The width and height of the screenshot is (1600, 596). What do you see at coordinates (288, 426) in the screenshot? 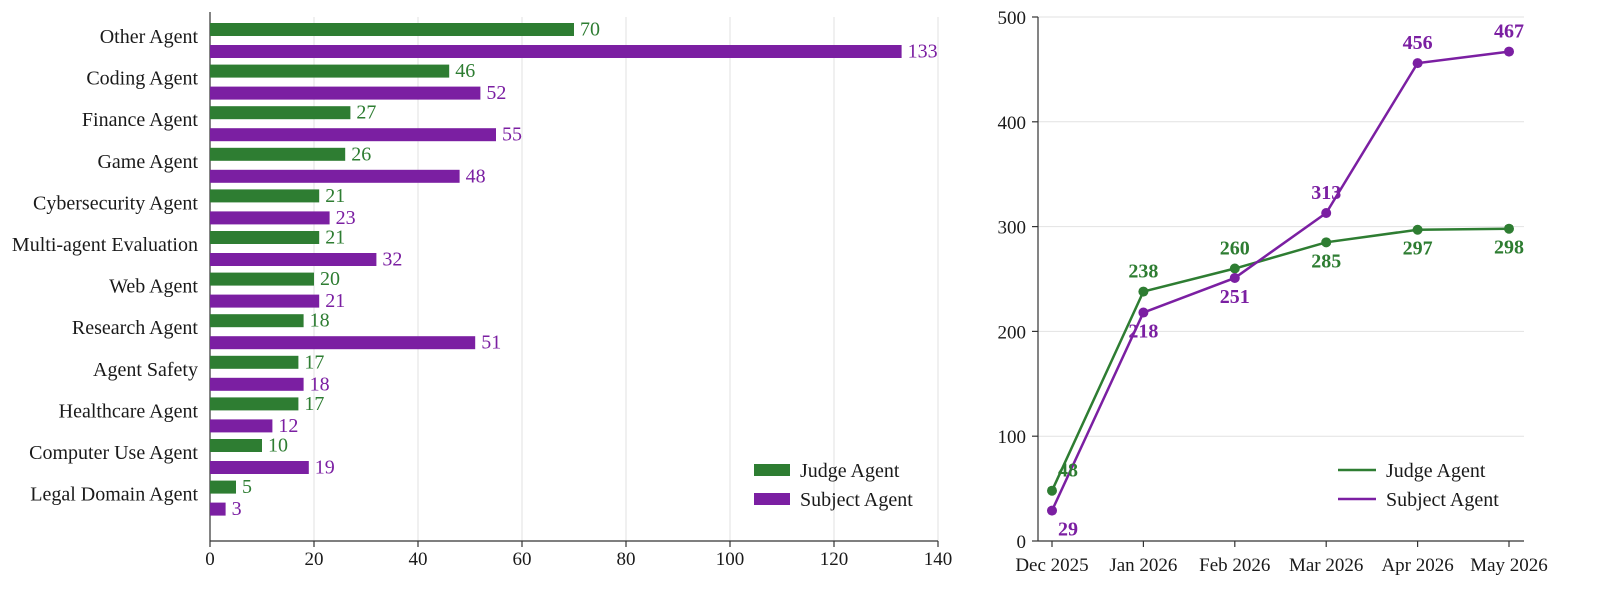
I see `bar-value-label: 12` at bounding box center [288, 426].